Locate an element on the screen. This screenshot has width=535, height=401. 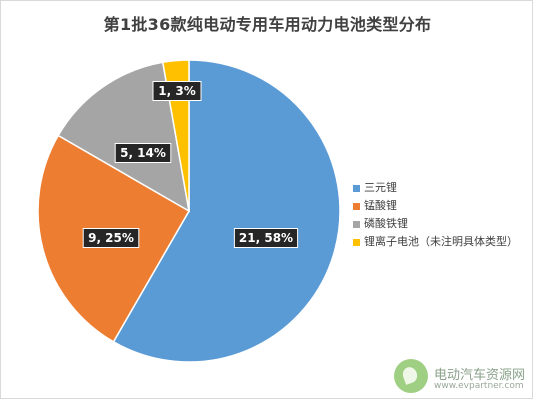
data-label: 21, 58% is located at coordinates (266, 238).